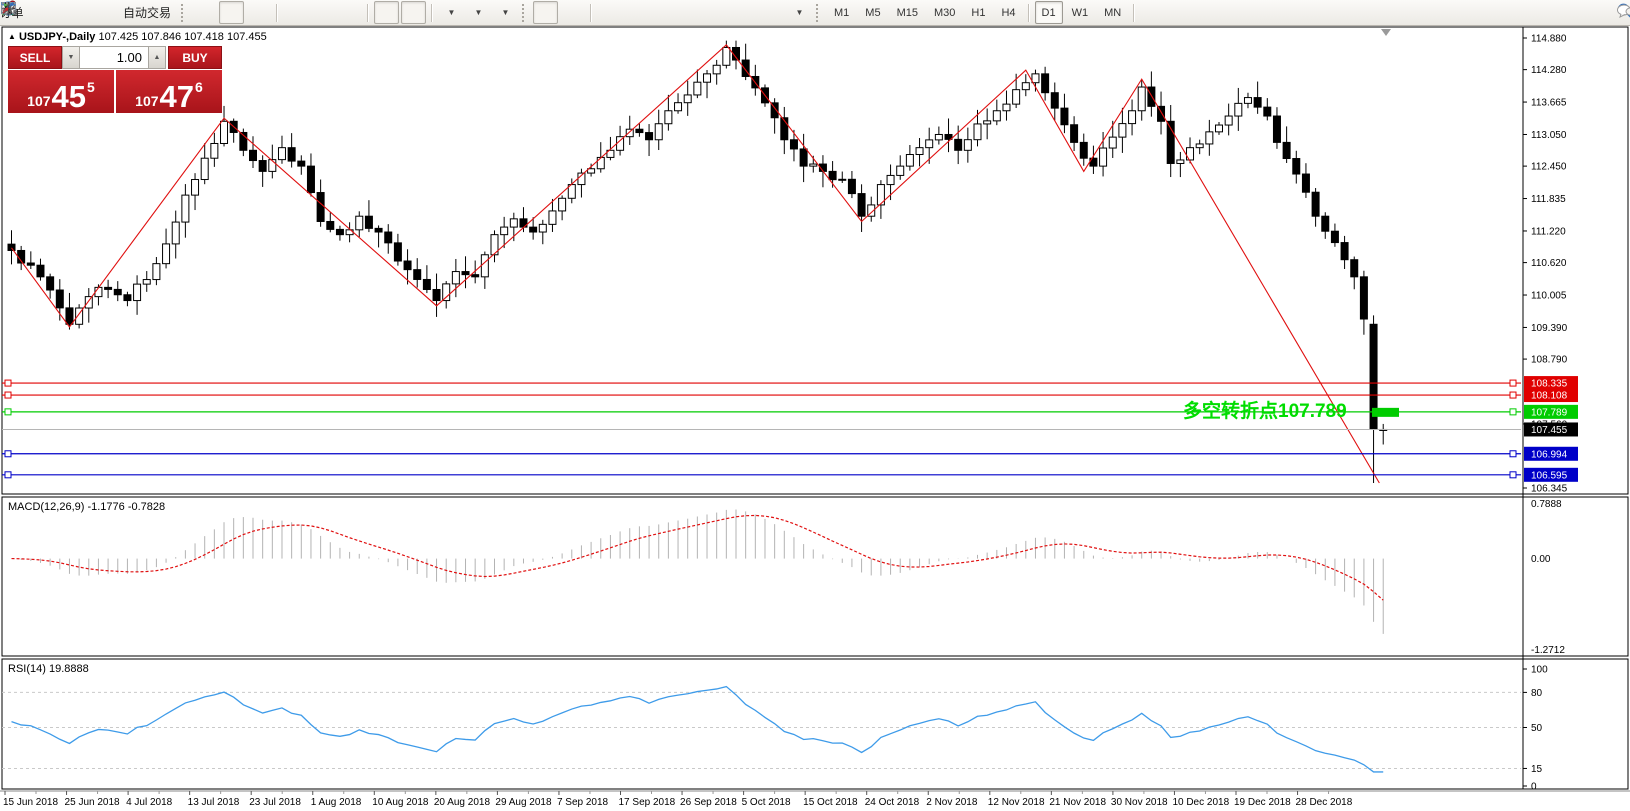 The width and height of the screenshot is (1630, 811). I want to click on sell-price-point: 5, so click(91, 87).